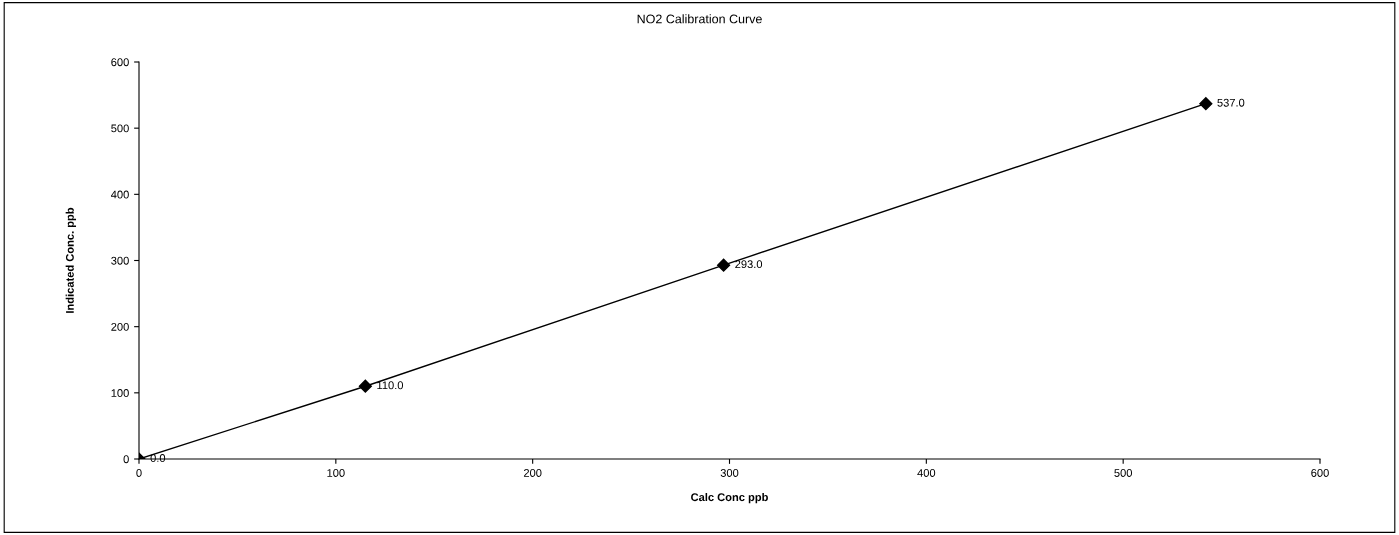 The width and height of the screenshot is (1399, 535). What do you see at coordinates (120, 128) in the screenshot?
I see `y-tick-label: 500` at bounding box center [120, 128].